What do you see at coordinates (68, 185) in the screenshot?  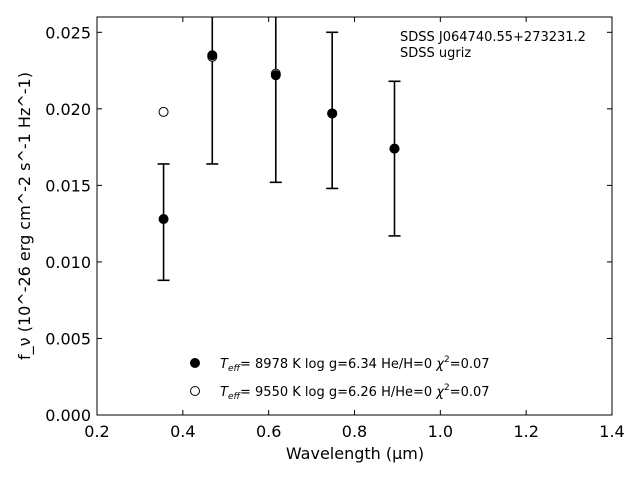 I see `y-tick-label: 0.015` at bounding box center [68, 185].